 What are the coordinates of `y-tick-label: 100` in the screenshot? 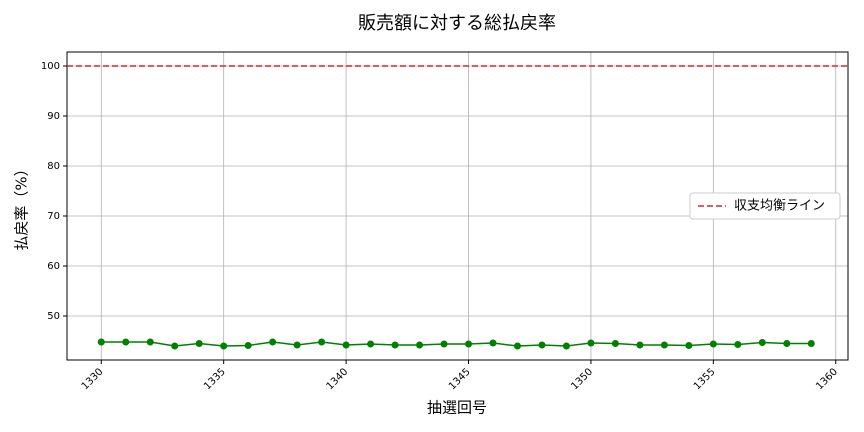 It's located at (50, 66).